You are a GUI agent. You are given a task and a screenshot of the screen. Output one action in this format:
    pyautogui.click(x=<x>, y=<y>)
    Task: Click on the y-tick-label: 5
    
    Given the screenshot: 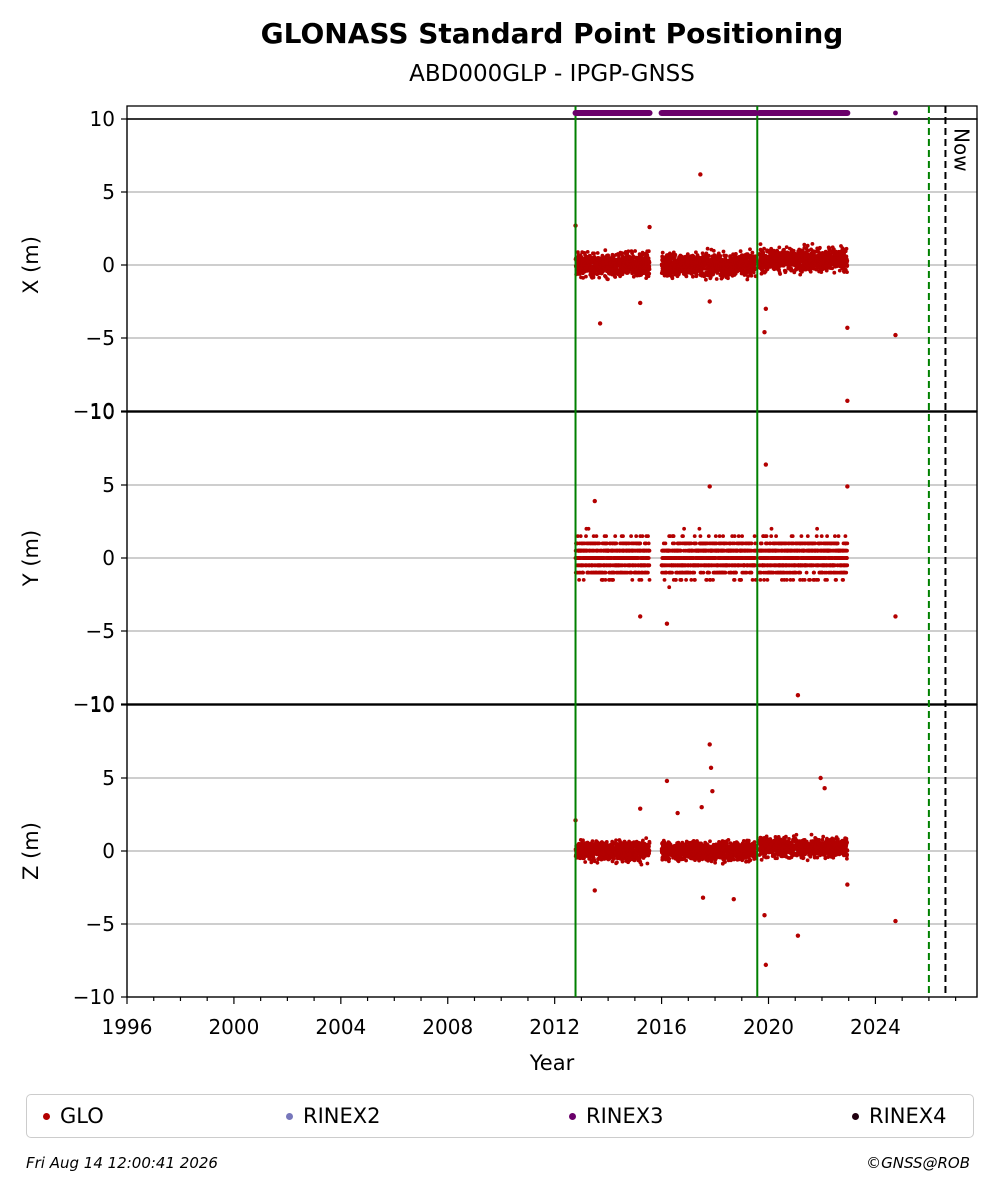 What is the action you would take?
    pyautogui.click(x=108, y=485)
    